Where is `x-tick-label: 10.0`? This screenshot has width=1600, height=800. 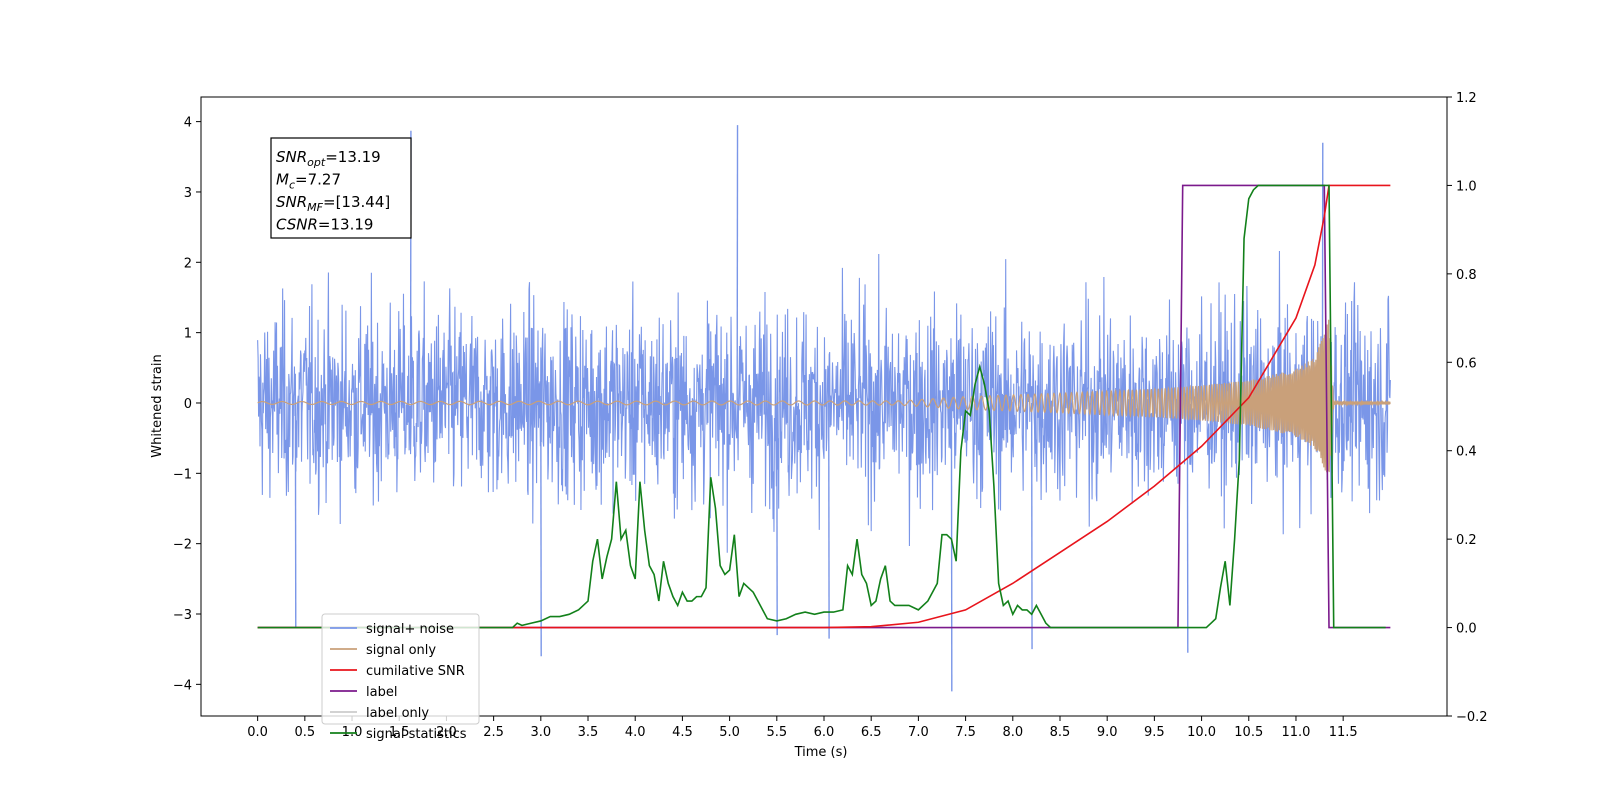
x-tick-label: 10.0 is located at coordinates (1201, 732).